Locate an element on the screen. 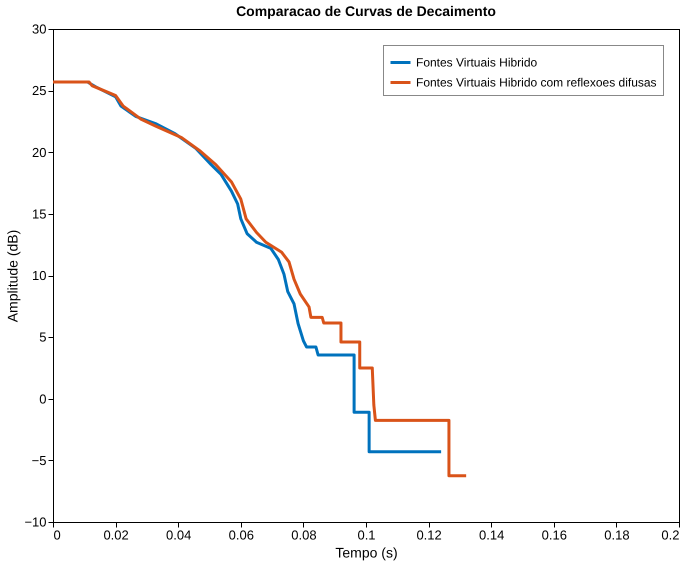 The image size is (695, 565). legend-label: Fontes Virtuais Hibrido is located at coordinates (477, 63).